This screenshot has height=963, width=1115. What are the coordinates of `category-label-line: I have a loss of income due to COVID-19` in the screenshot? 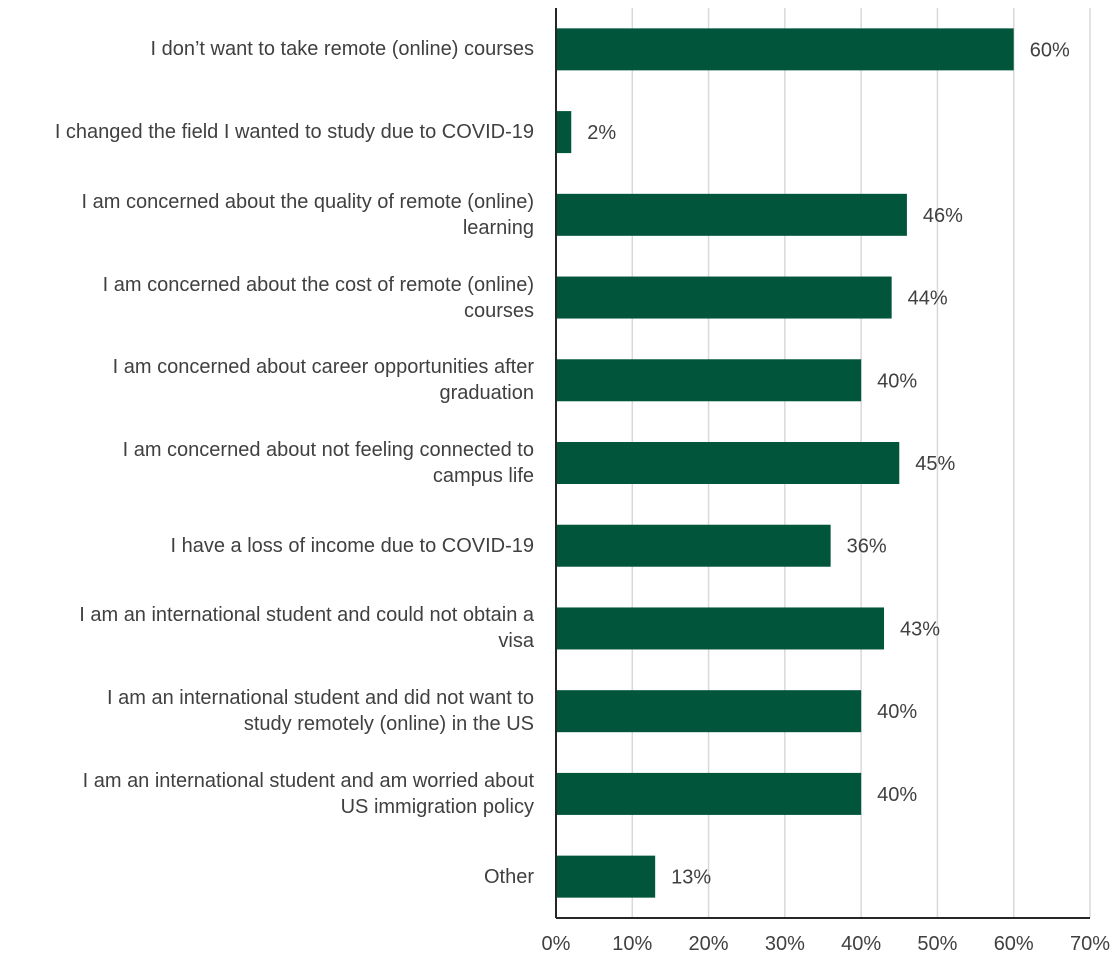 It's located at (352, 545).